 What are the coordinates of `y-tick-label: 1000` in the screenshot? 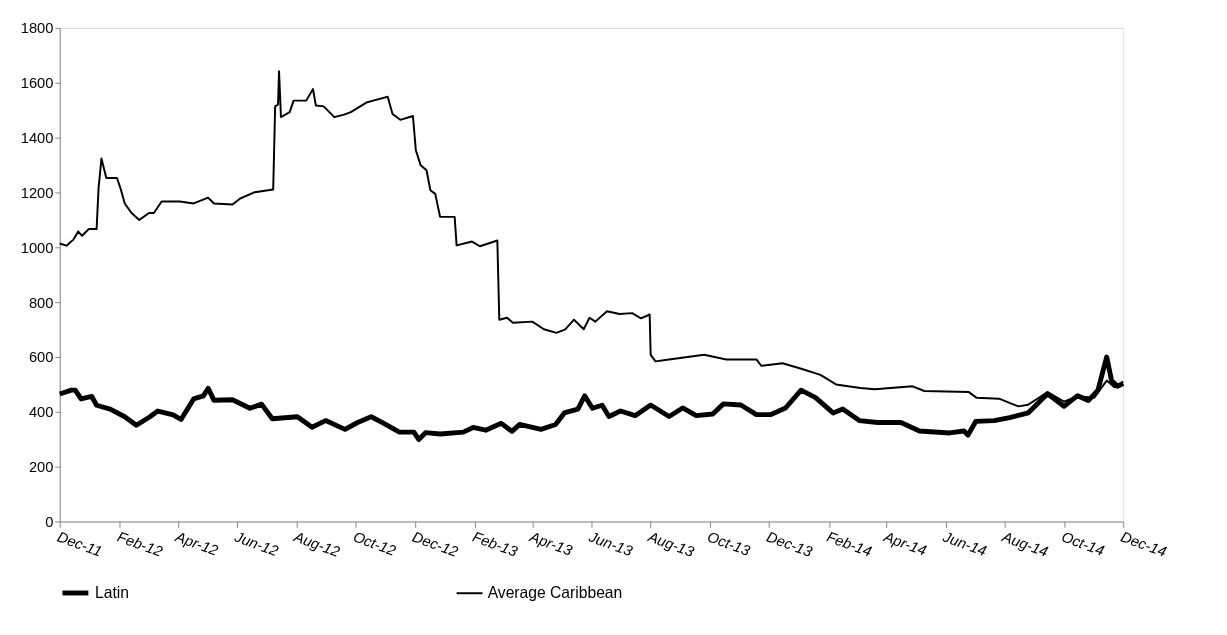 It's located at (37, 247).